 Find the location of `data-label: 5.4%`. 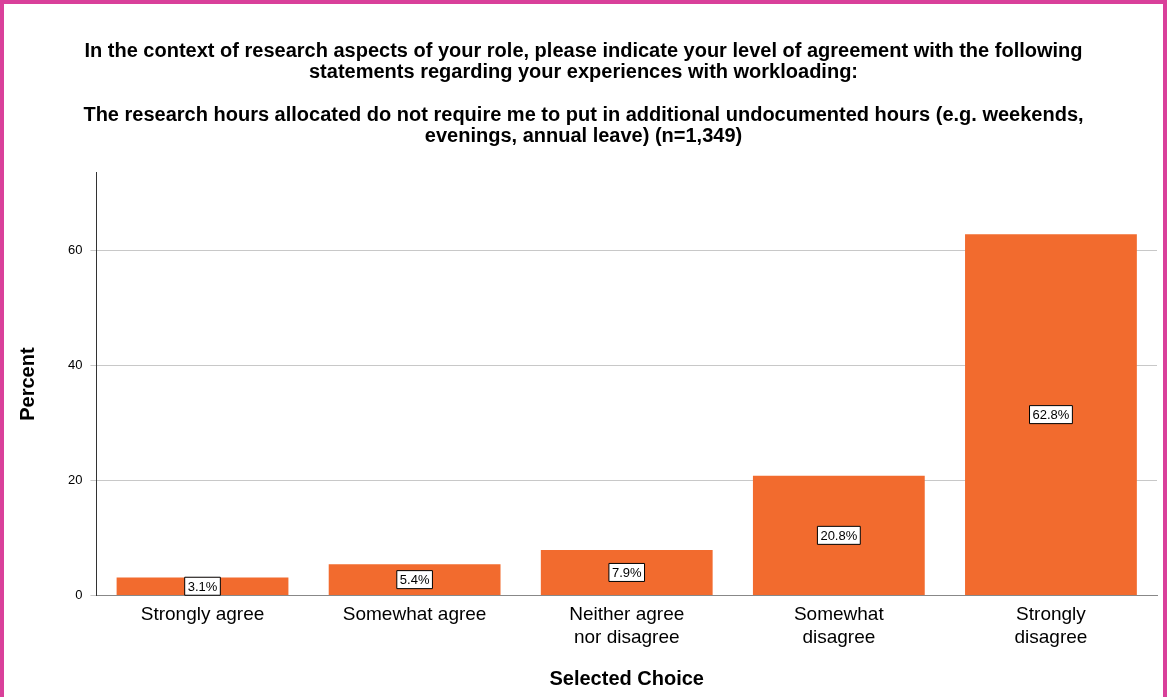

data-label: 5.4% is located at coordinates (414, 580).